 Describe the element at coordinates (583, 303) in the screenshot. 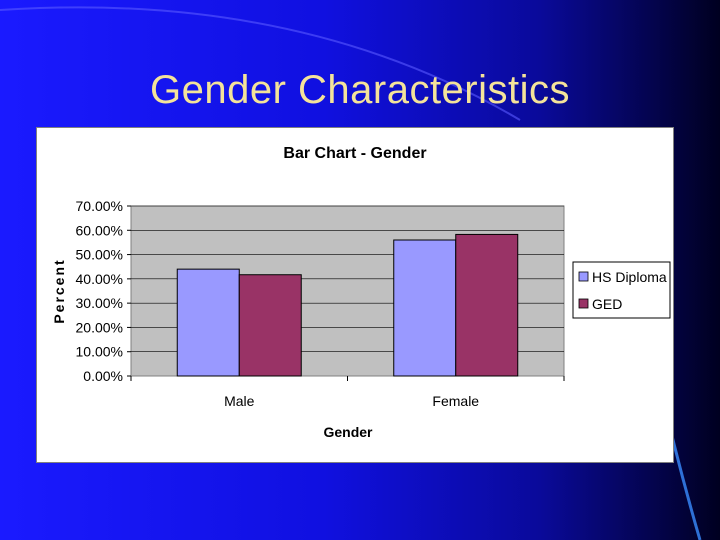

I see `legend-swatch-ged` at that location.